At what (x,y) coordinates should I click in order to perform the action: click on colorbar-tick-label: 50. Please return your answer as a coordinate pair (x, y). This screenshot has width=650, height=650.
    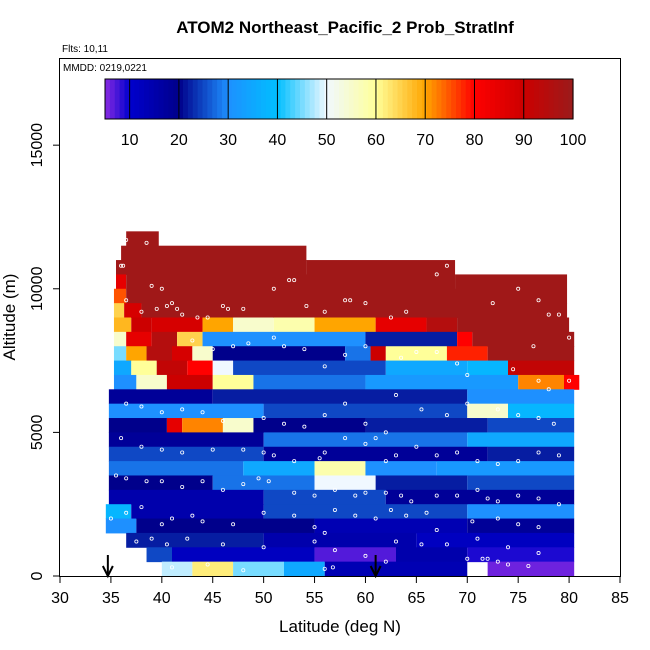
    Looking at the image, I should click on (327, 140).